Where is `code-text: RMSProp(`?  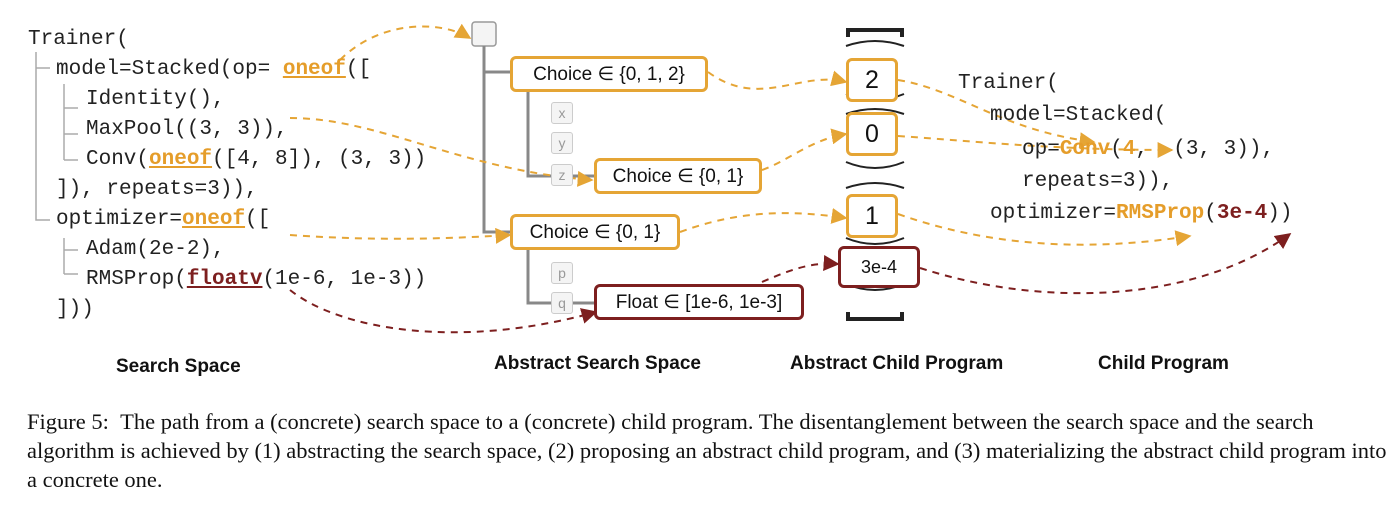
code-text: RMSProp( is located at coordinates (136, 279).